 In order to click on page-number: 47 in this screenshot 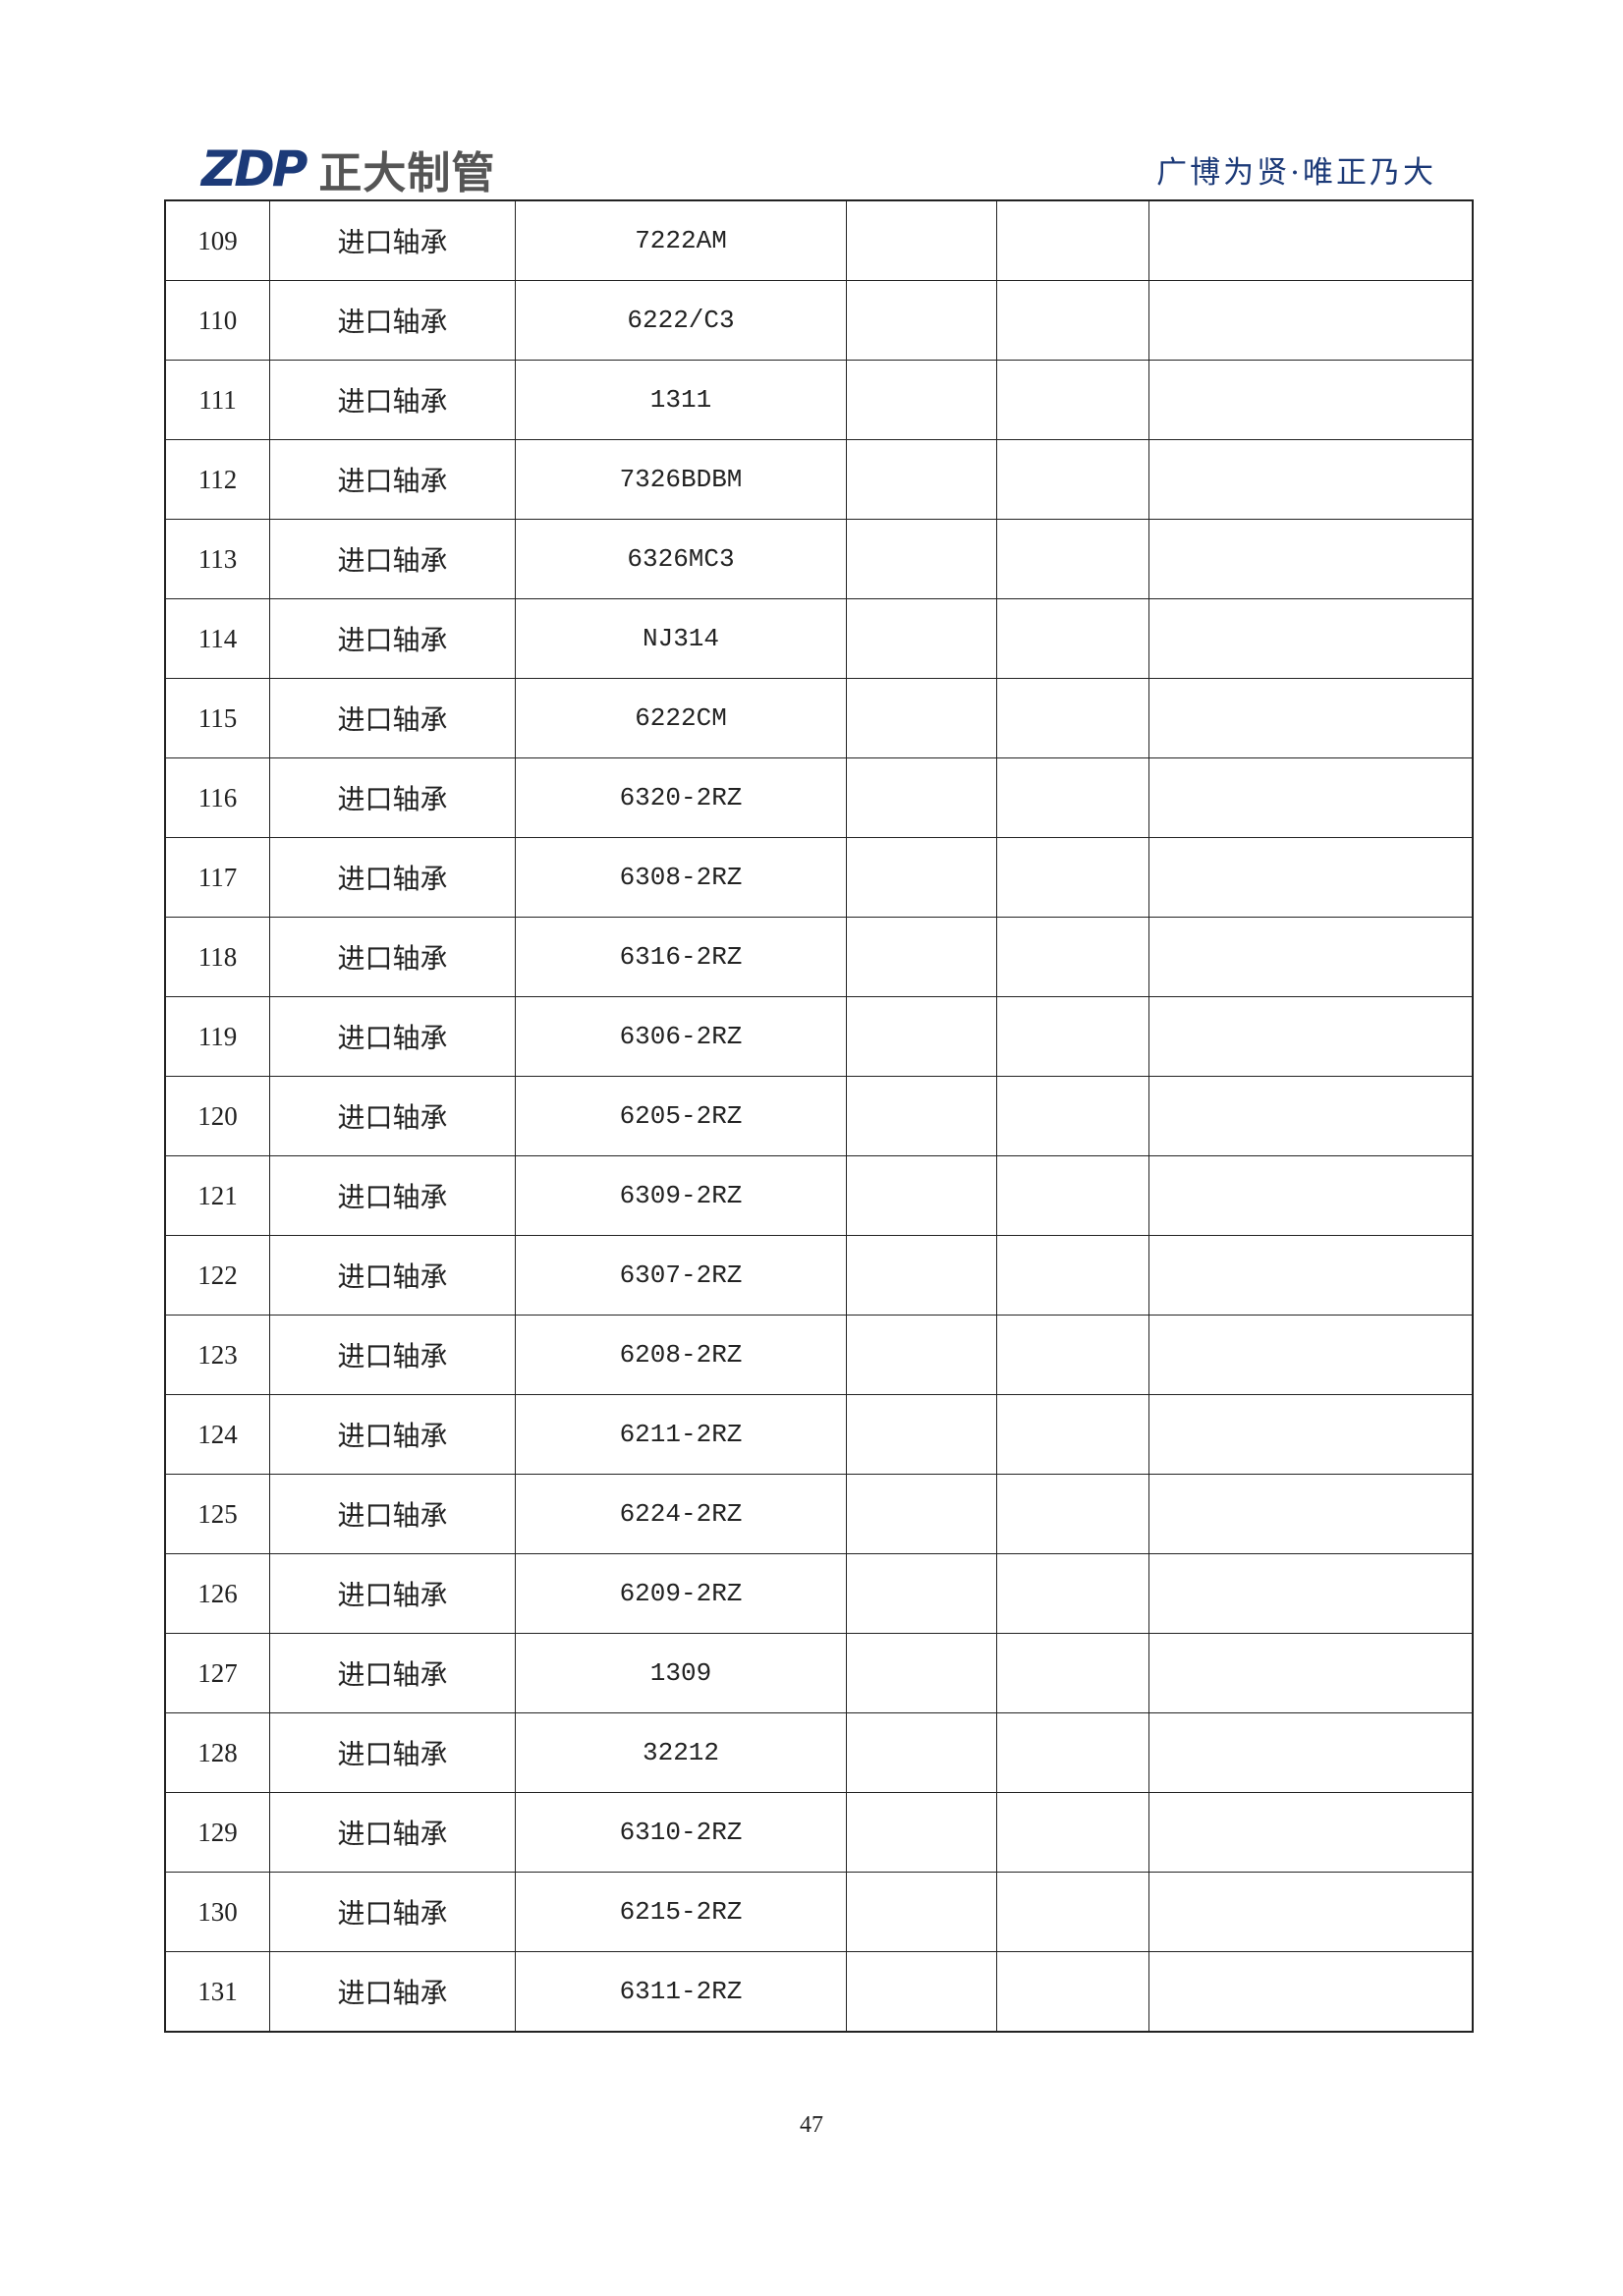, I will do `click(812, 2125)`.